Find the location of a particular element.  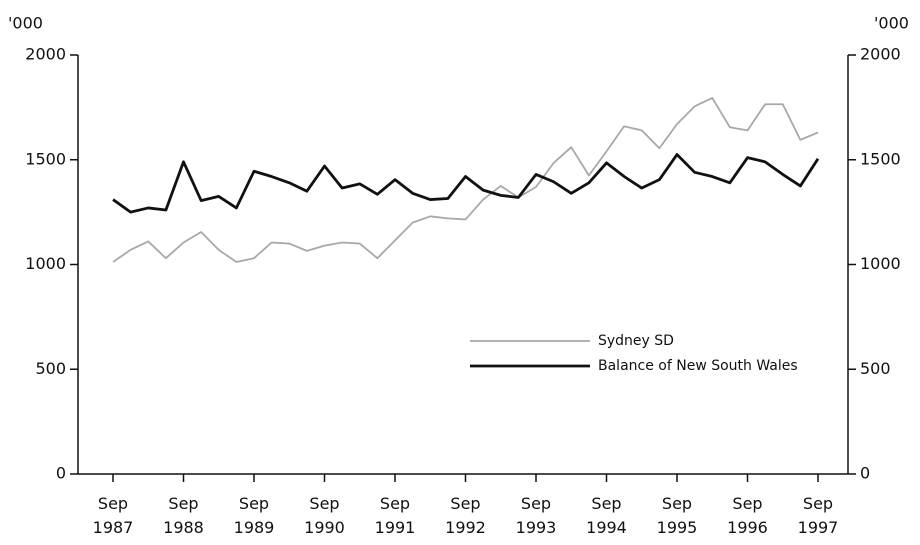

legend-label: Sydney SD is located at coordinates (636, 341).